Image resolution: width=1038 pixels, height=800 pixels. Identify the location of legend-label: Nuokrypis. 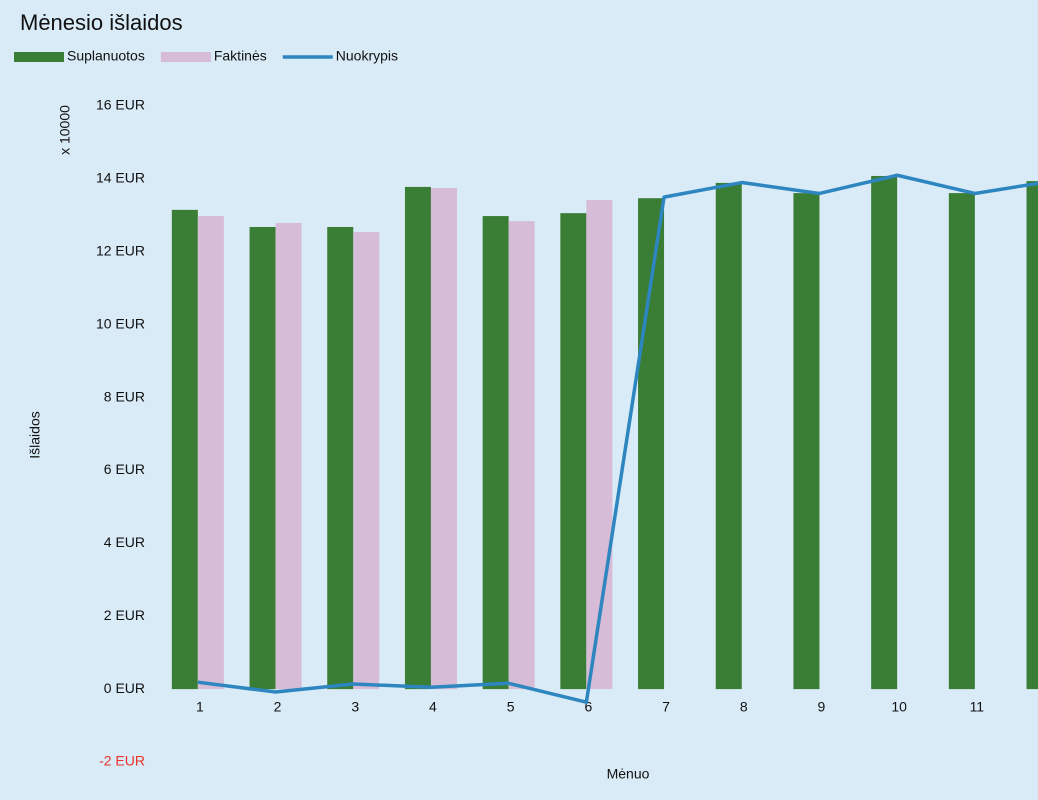
(367, 56).